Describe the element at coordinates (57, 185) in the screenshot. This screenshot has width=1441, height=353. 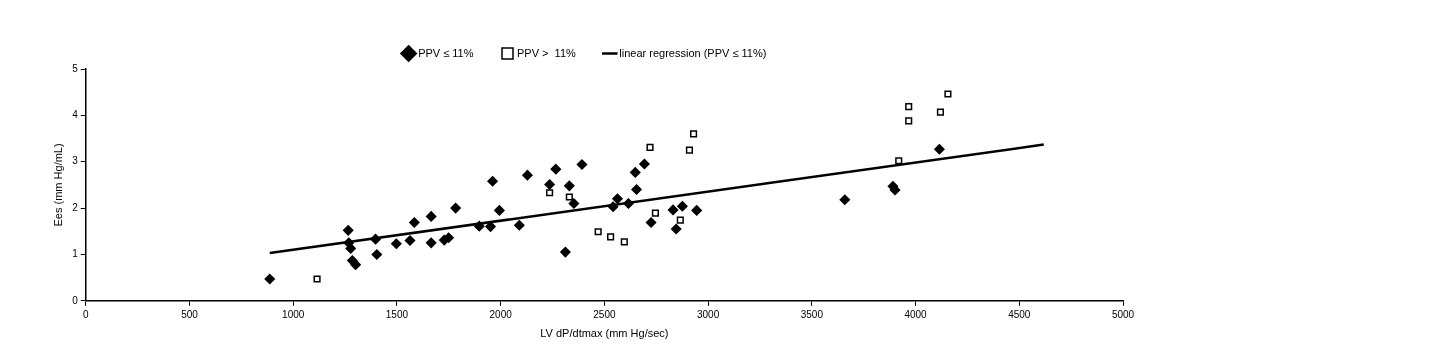
I see `y-axis-title: Ees (mm Hg/mL)` at that location.